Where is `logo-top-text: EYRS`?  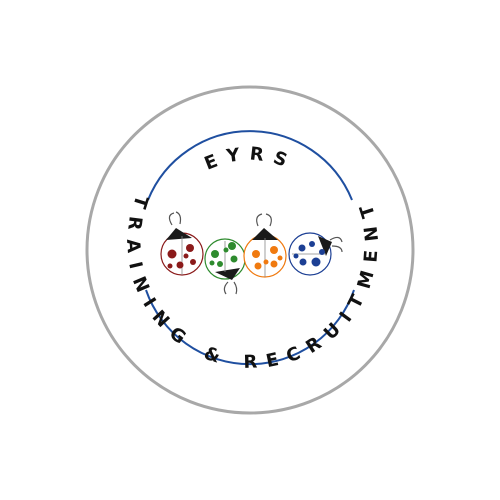 logo-top-text: EYRS is located at coordinates (250, 158).